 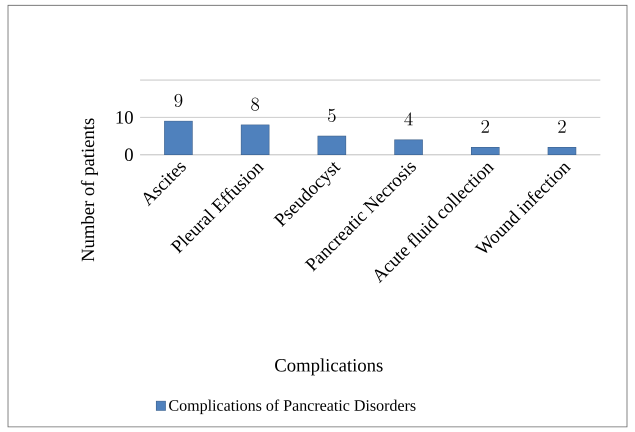 I want to click on legend-label: Complications of Pancreatic Disorders, so click(x=292, y=406).